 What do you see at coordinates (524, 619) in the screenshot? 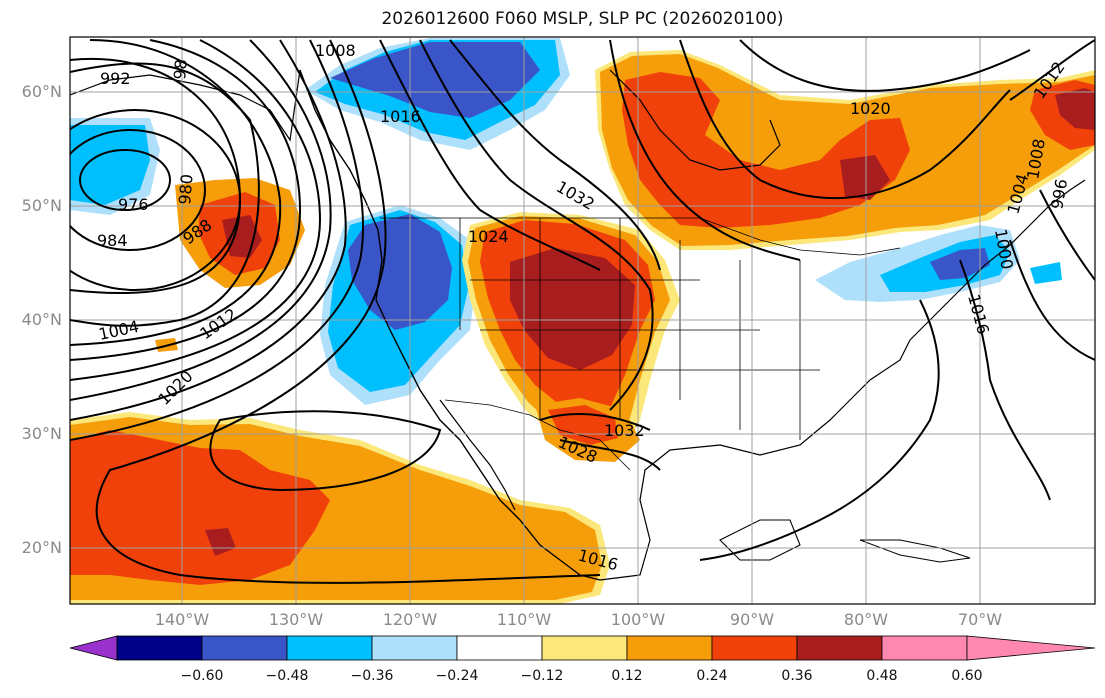
I see `lon-label-110: 110°W` at bounding box center [524, 619].